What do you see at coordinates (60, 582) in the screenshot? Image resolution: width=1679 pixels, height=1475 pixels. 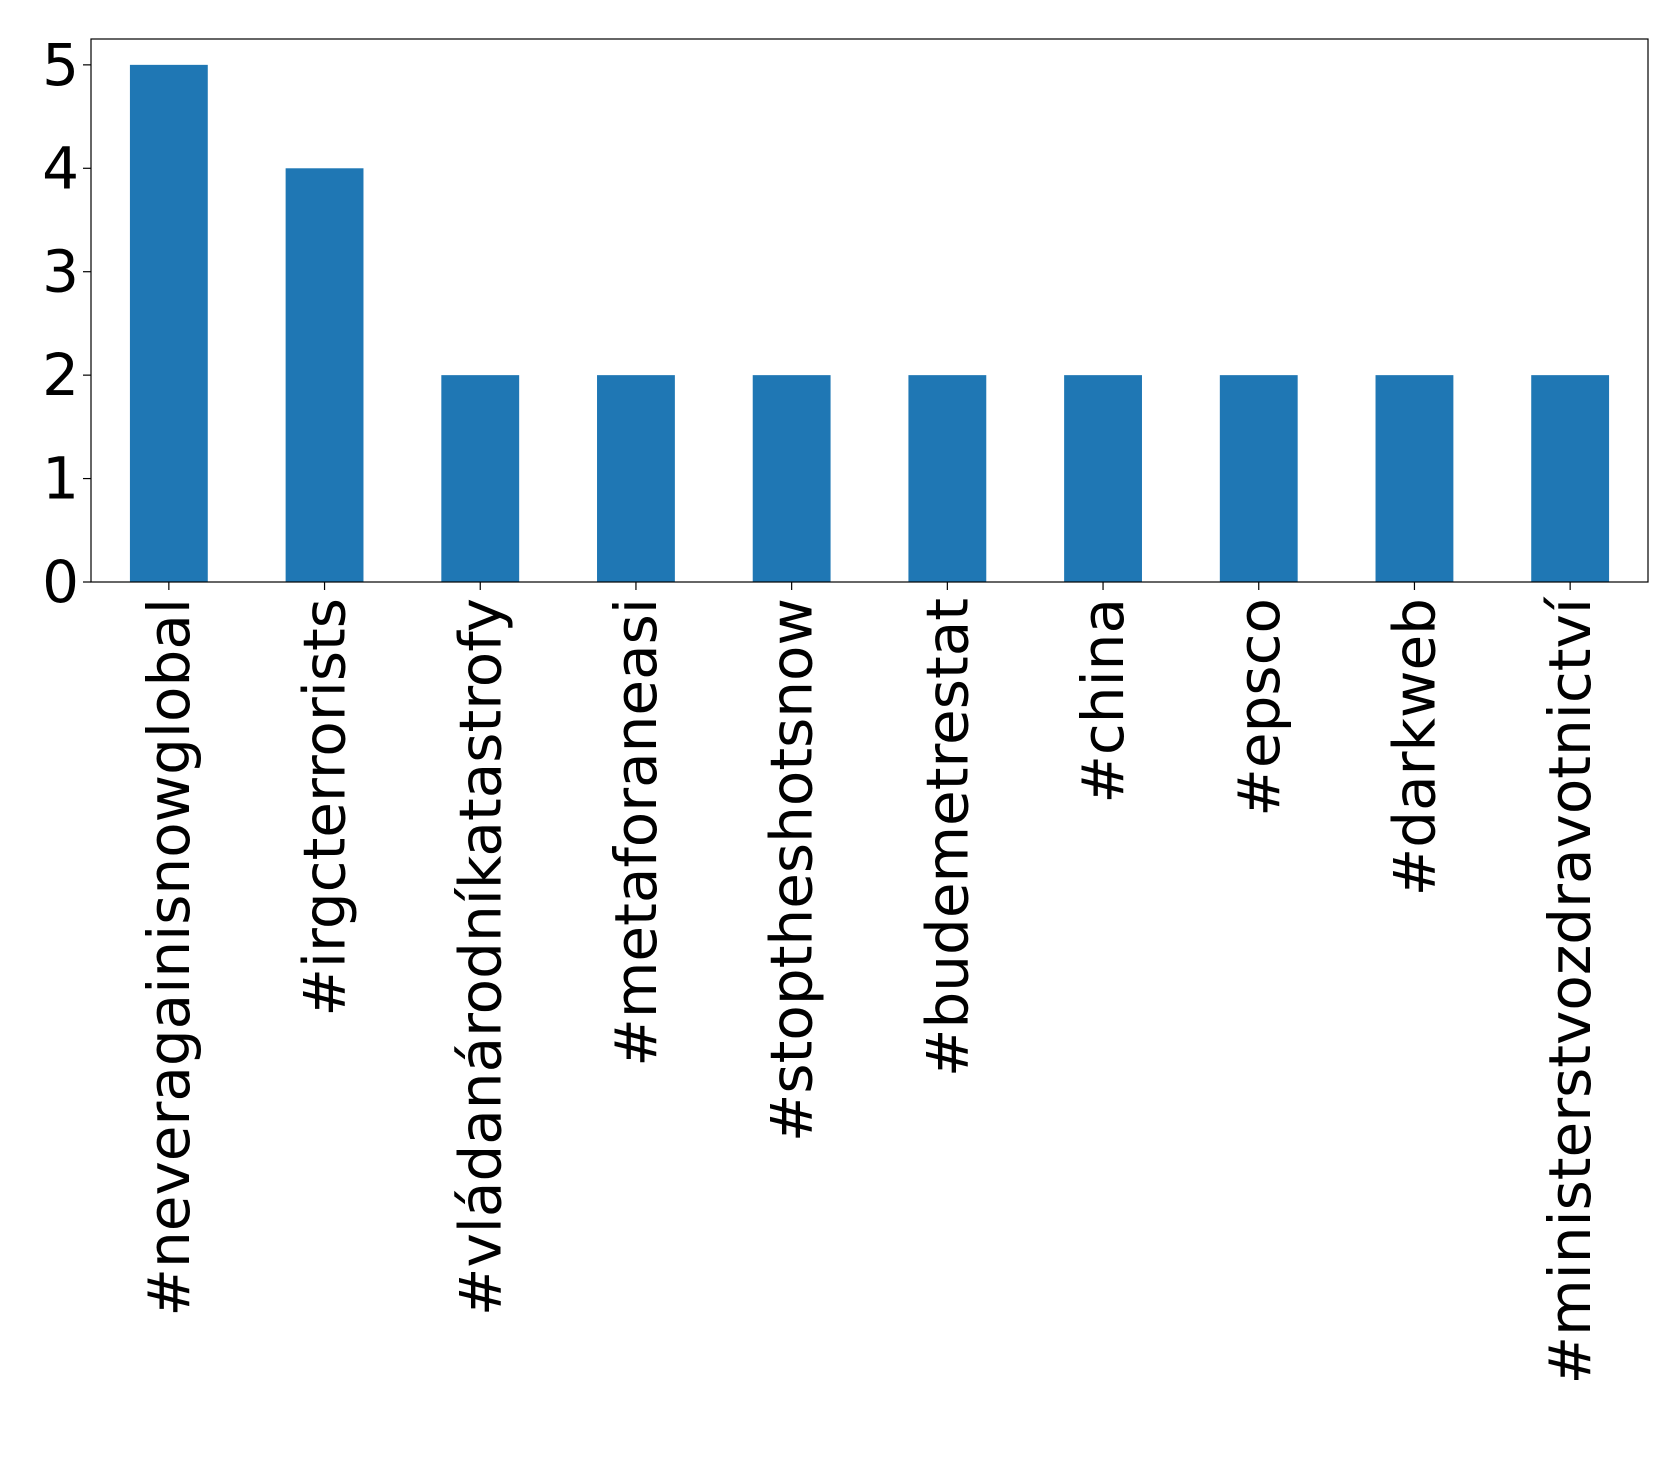 I see `y-tick-label: 0` at bounding box center [60, 582].